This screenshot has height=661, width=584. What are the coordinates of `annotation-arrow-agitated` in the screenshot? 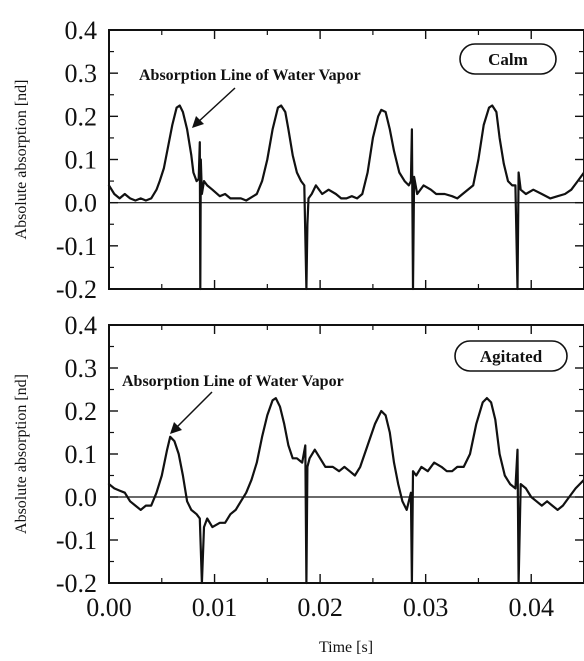 It's located at (194, 410).